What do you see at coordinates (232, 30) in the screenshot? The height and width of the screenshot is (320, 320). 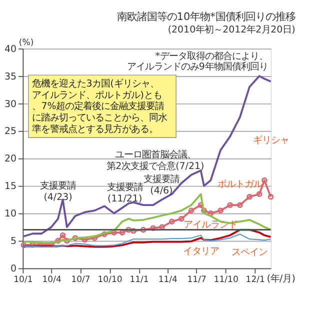 I see `chart-subtitle: (2010年初～2012年2月20日)` at bounding box center [232, 30].